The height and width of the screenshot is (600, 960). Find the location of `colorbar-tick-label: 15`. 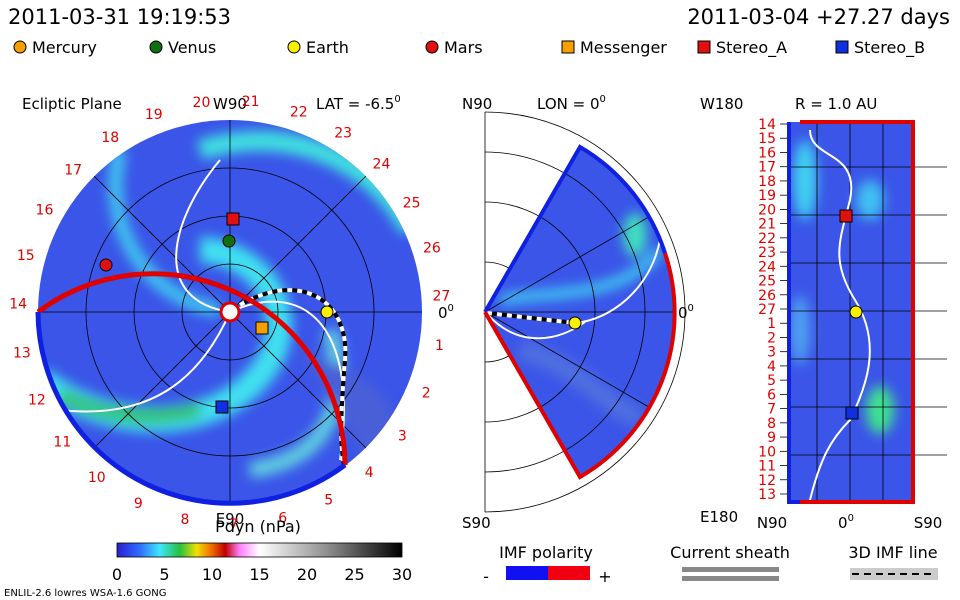

colorbar-tick-label: 15 is located at coordinates (259, 574).